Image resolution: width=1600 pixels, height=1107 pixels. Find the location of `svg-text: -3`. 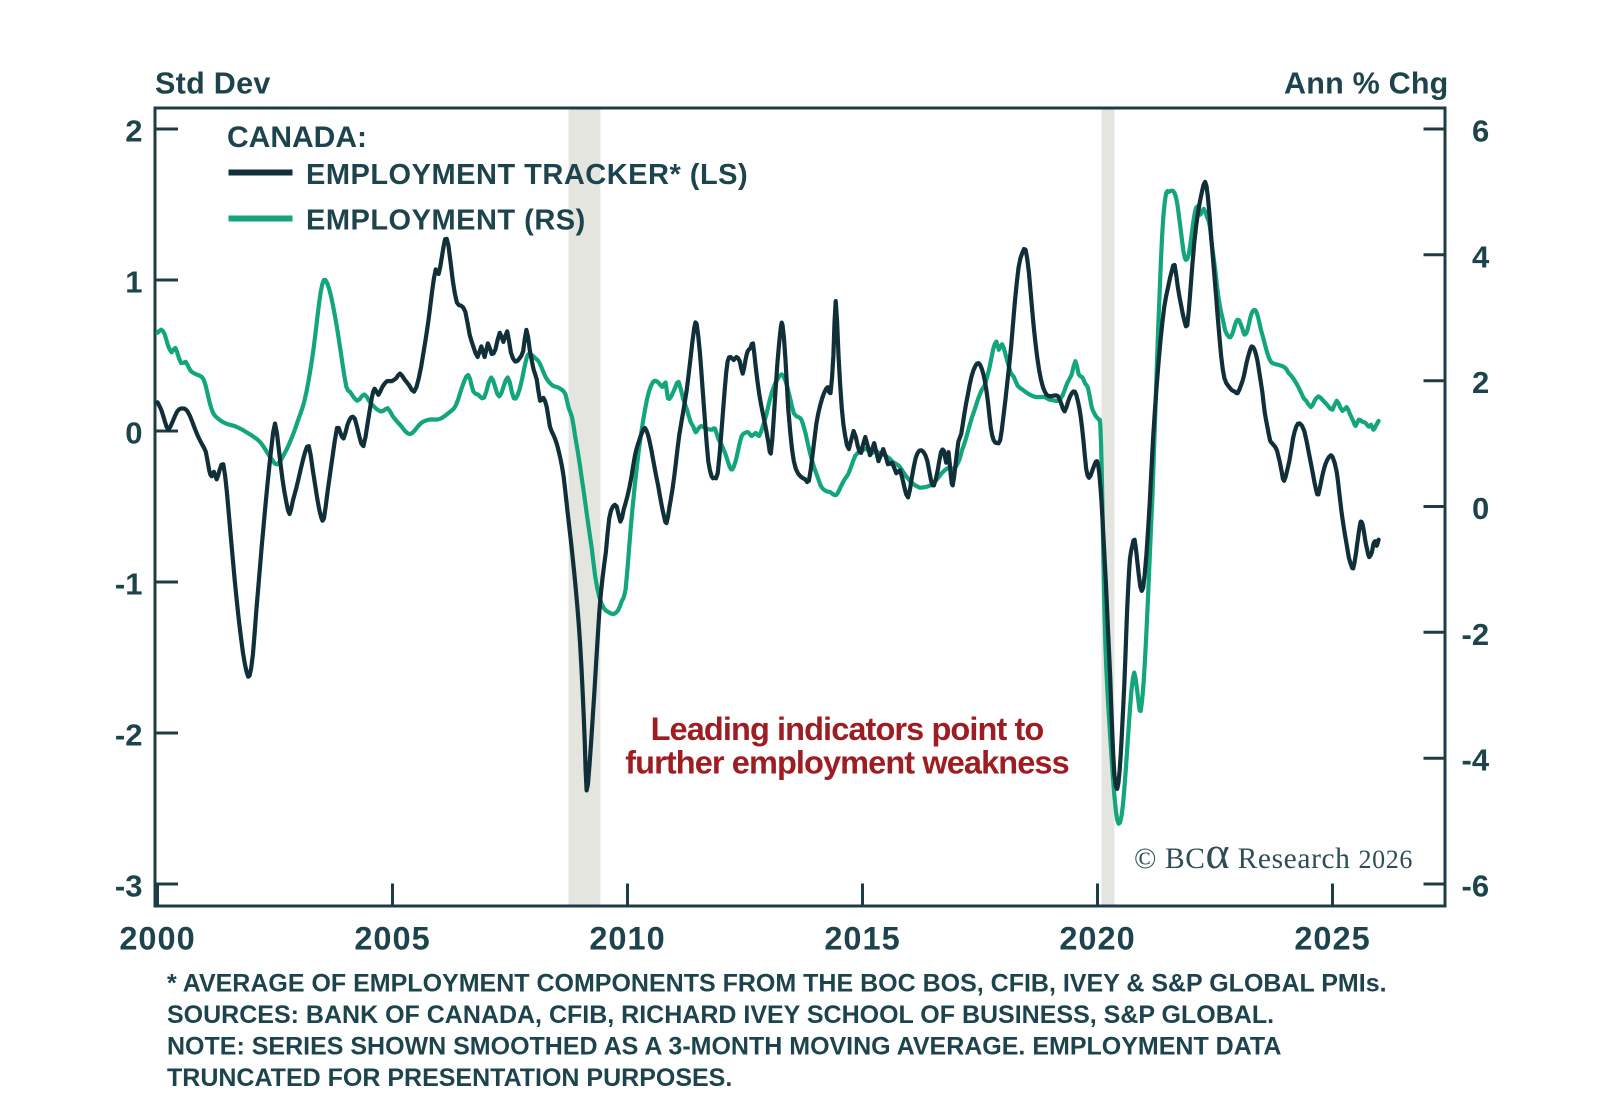

svg-text: -3 is located at coordinates (129, 886).